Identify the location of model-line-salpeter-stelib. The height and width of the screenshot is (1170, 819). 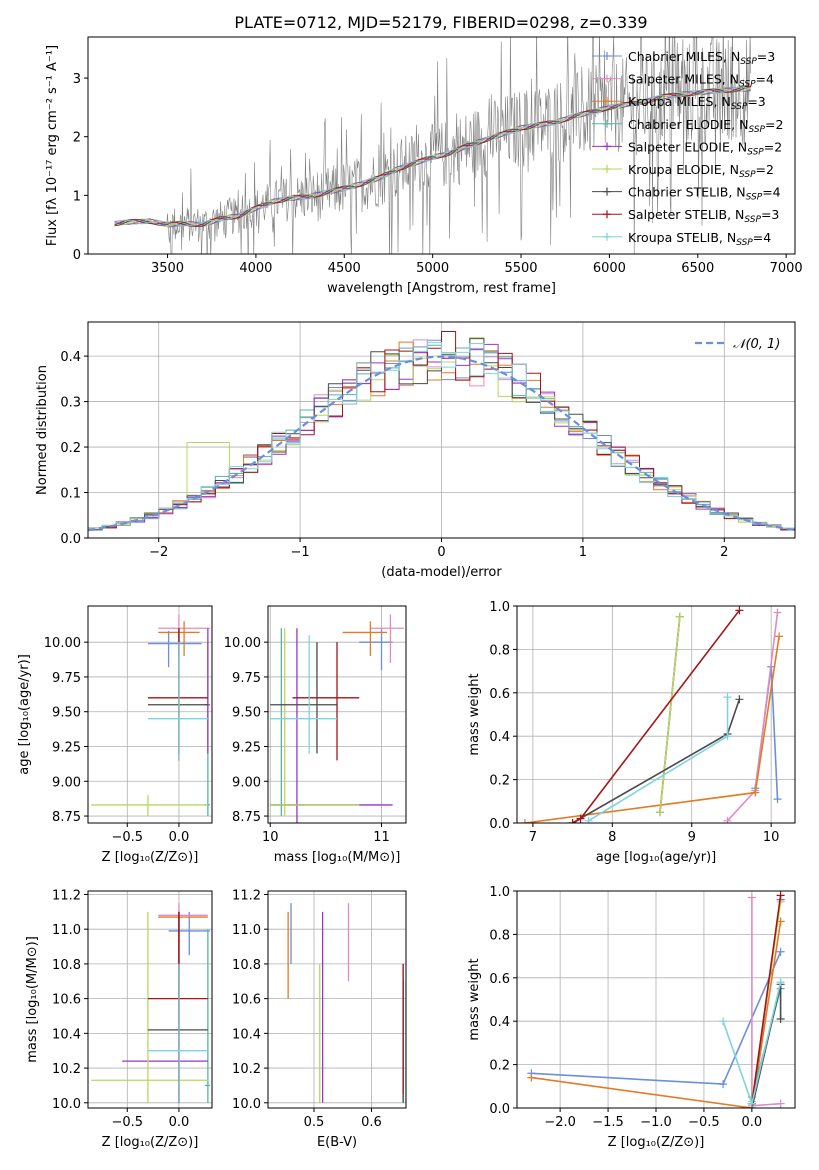
(432, 156).